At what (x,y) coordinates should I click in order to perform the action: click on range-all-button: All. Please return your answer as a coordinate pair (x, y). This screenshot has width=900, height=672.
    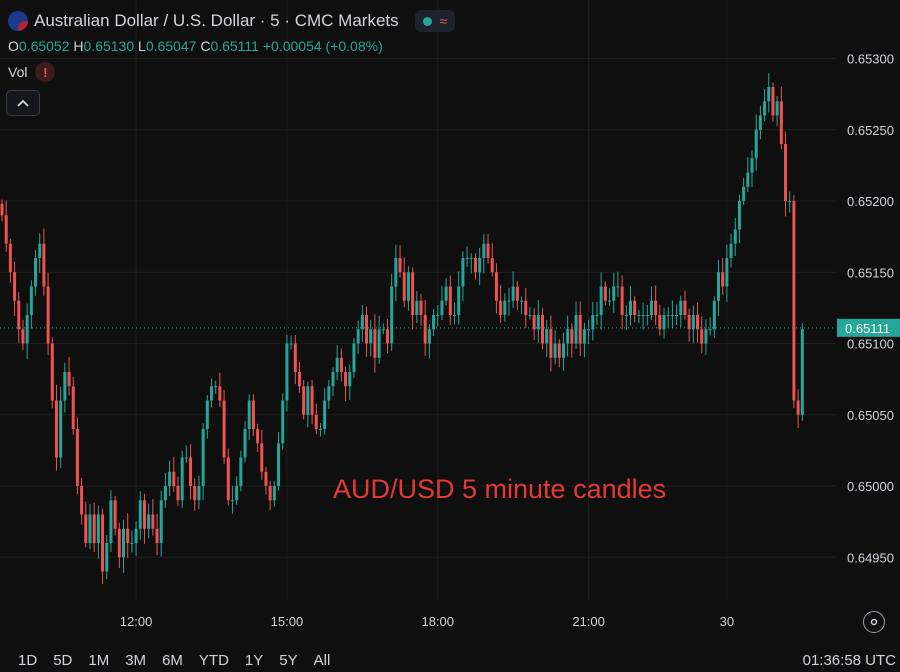
    Looking at the image, I should click on (322, 660).